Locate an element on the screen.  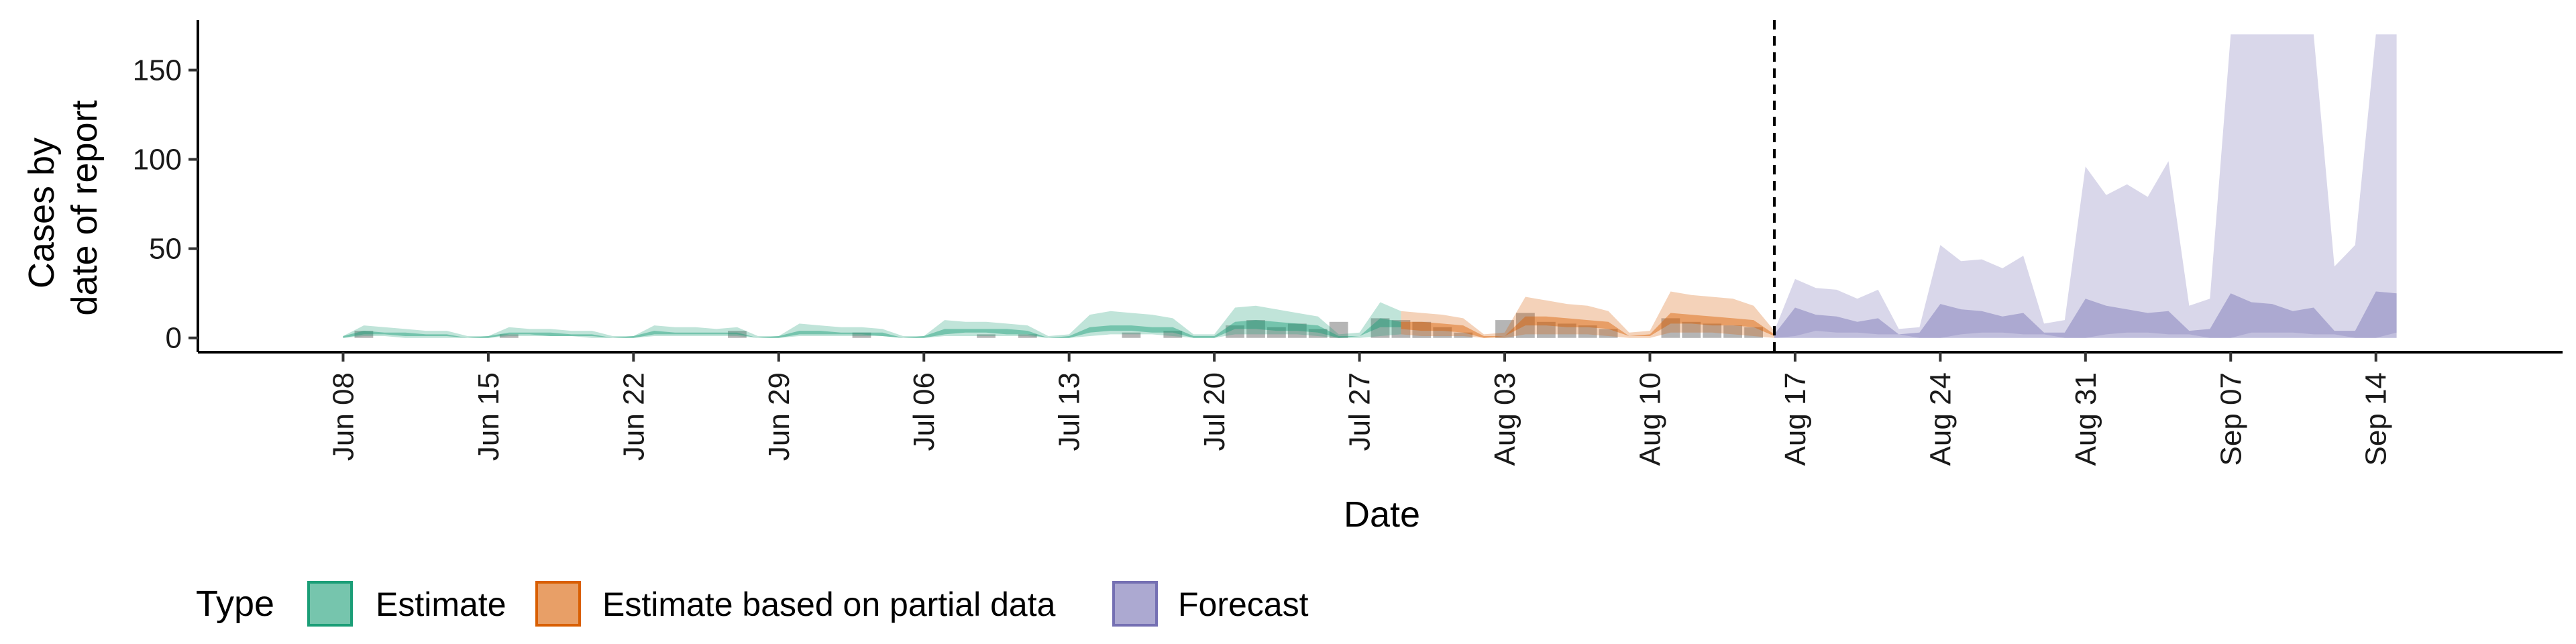
y-tick-label: 50 is located at coordinates (165, 249).